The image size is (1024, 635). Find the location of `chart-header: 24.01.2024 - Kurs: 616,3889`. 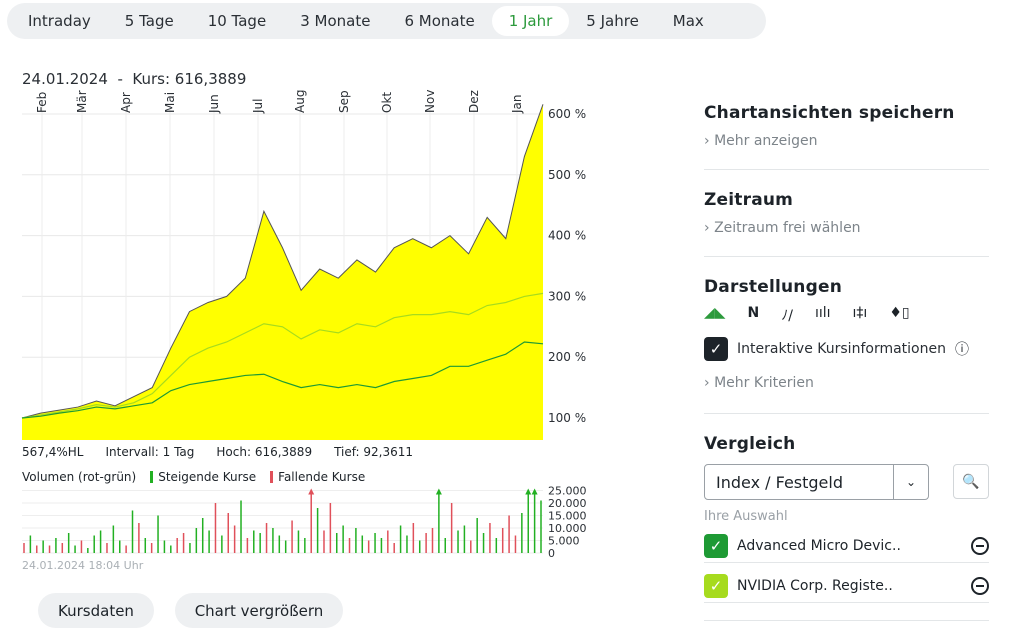

chart-header: 24.01.2024 - Kurs: 616,3889 is located at coordinates (134, 79).